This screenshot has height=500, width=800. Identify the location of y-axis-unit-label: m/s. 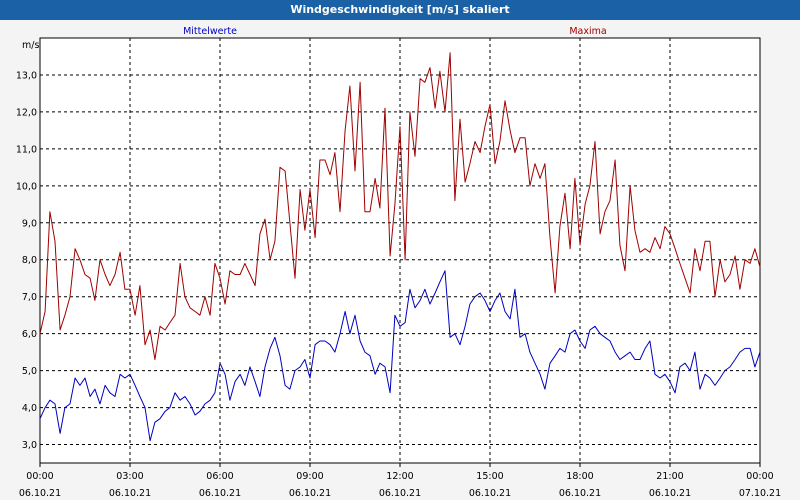
(30, 45).